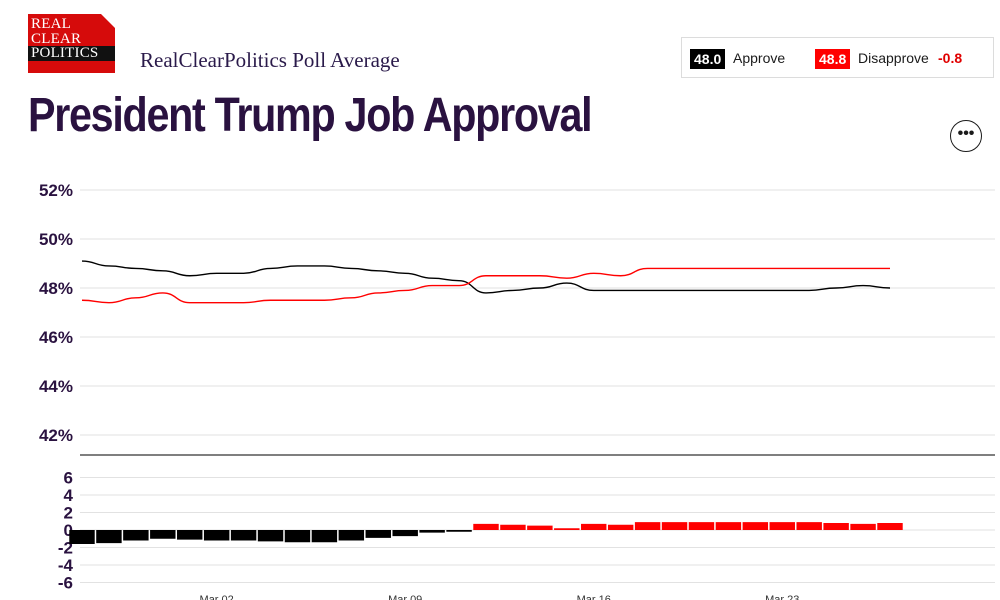  What do you see at coordinates (486, 533) in the screenshot?
I see `bar-chart-bars` at bounding box center [486, 533].